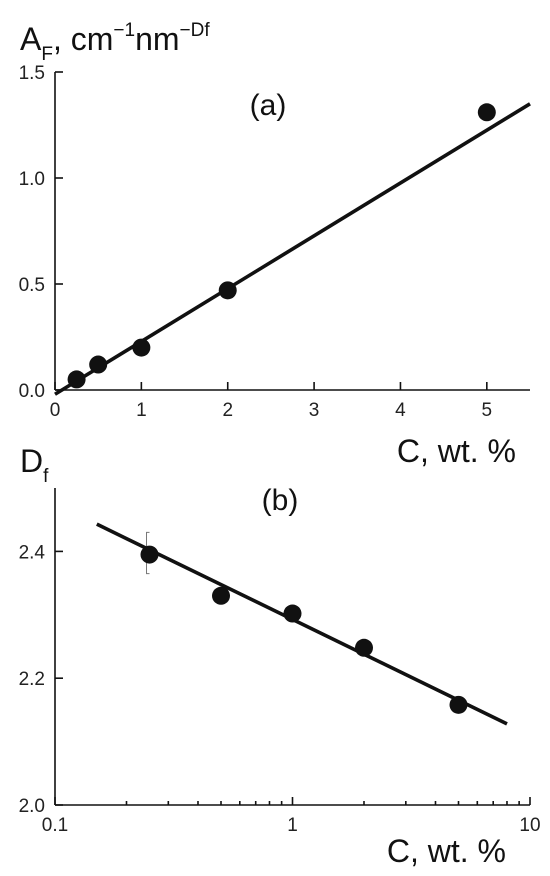  I want to click on y-axis-title-a: AF, cm−1nm−Df, so click(115, 42).